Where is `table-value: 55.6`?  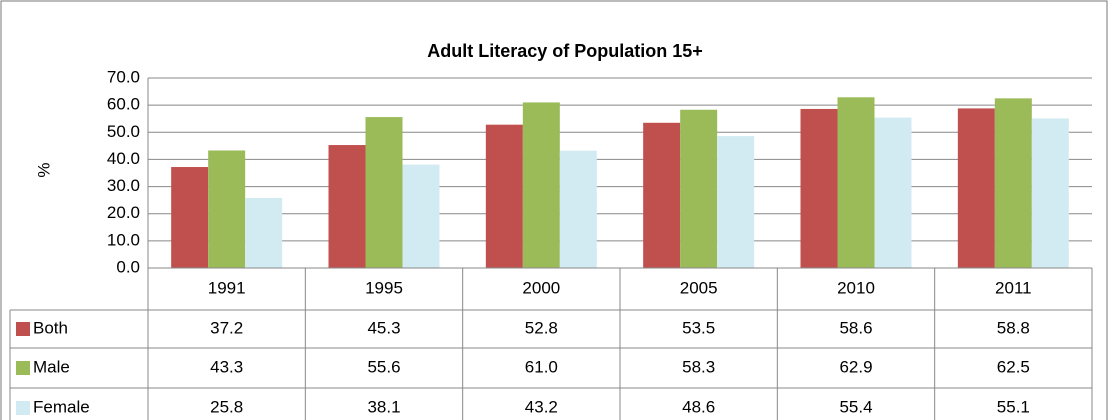 table-value: 55.6 is located at coordinates (383, 366).